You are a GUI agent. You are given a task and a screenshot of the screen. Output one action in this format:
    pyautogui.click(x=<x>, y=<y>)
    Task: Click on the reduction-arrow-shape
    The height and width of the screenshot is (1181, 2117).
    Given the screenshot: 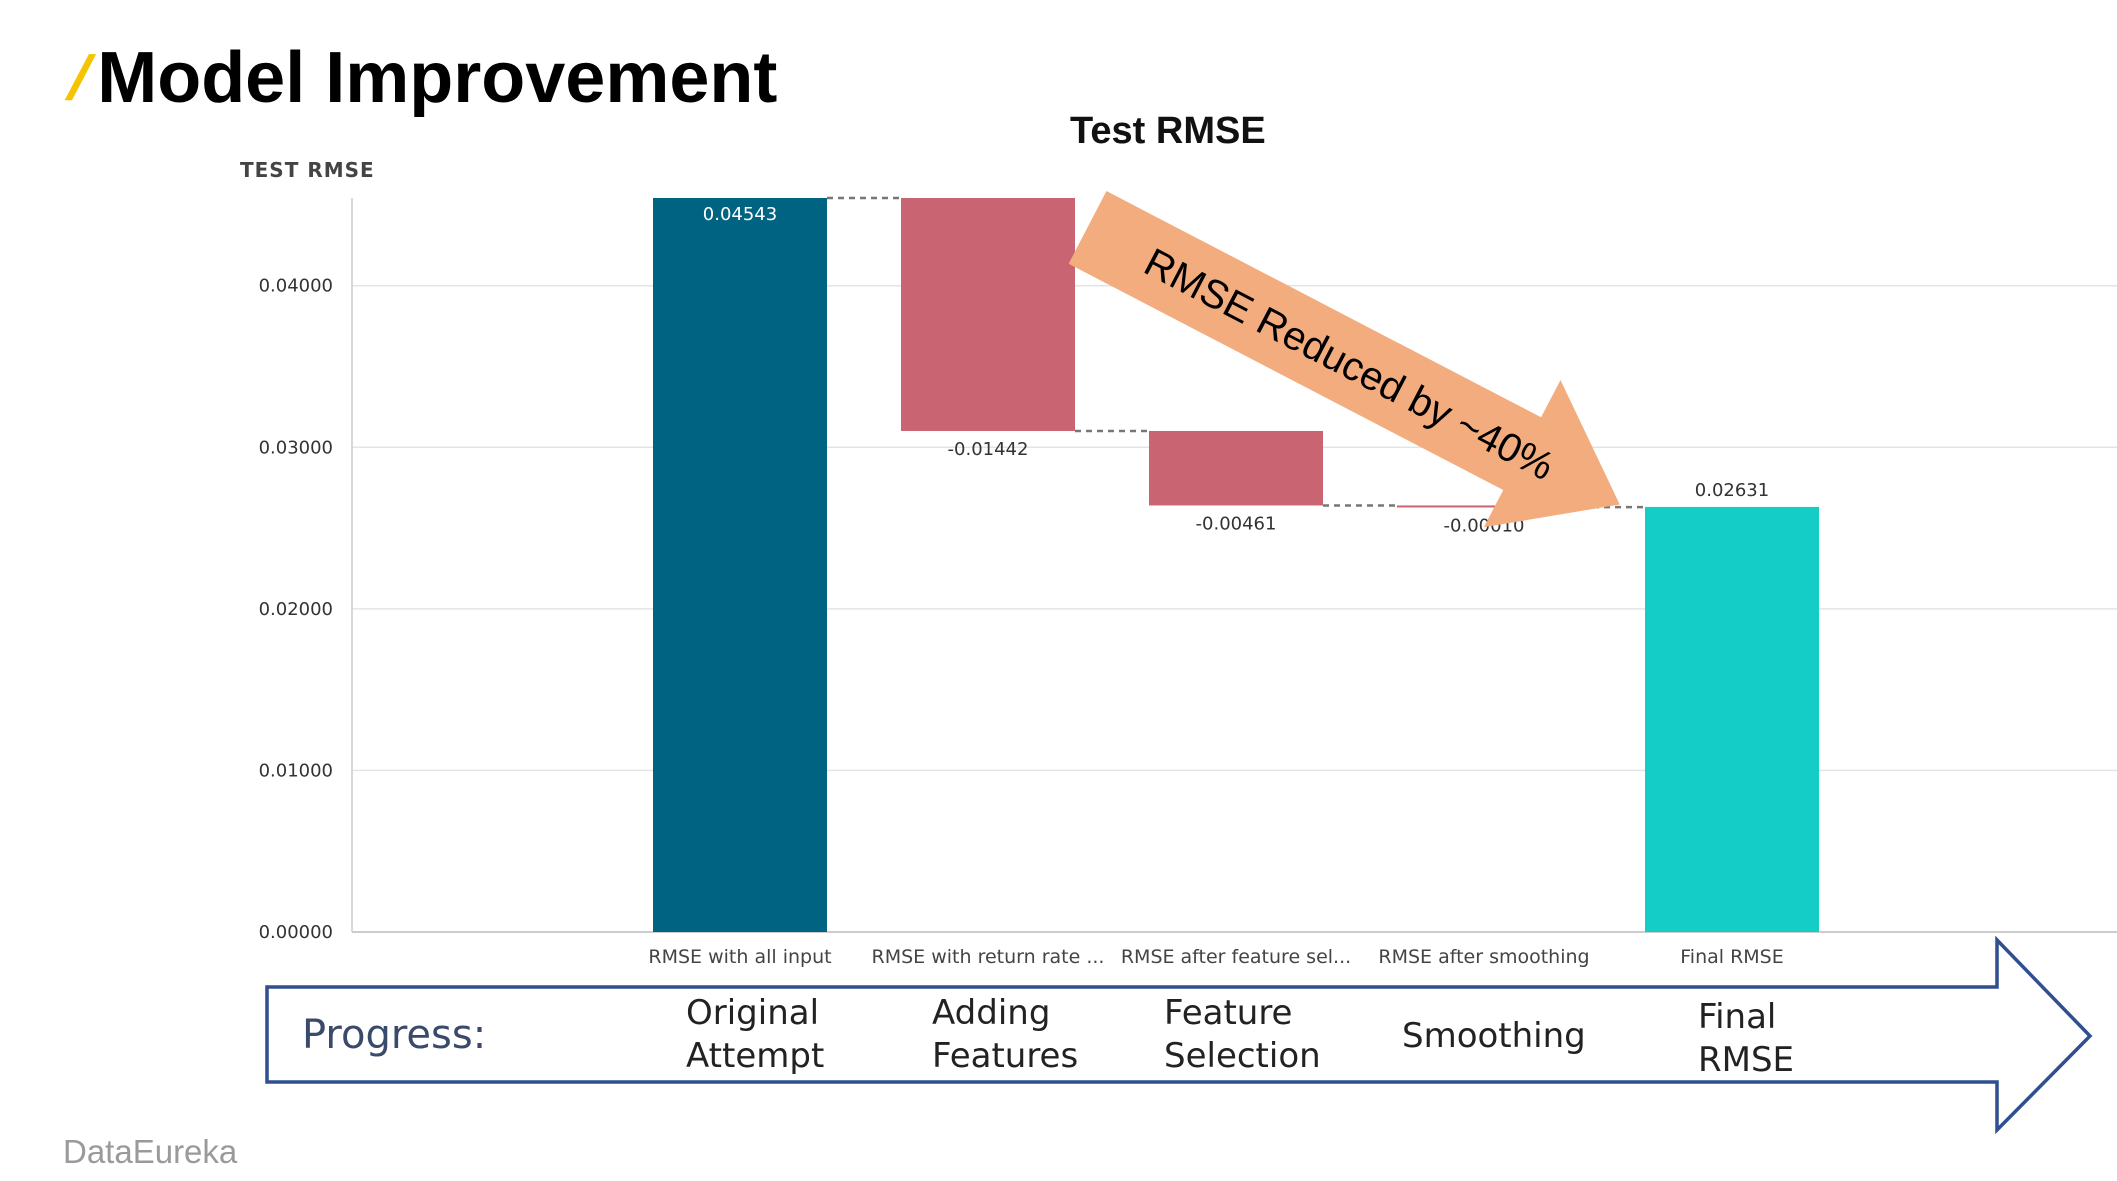 What is the action you would take?
    pyautogui.click(x=1344, y=359)
    